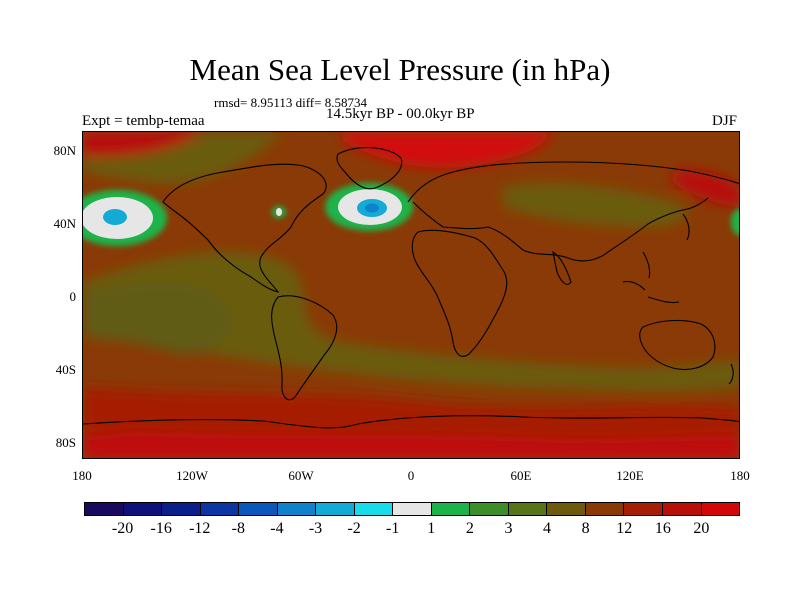 The height and width of the screenshot is (600, 800). What do you see at coordinates (238, 528) in the screenshot?
I see `colorbar-label: -8` at bounding box center [238, 528].